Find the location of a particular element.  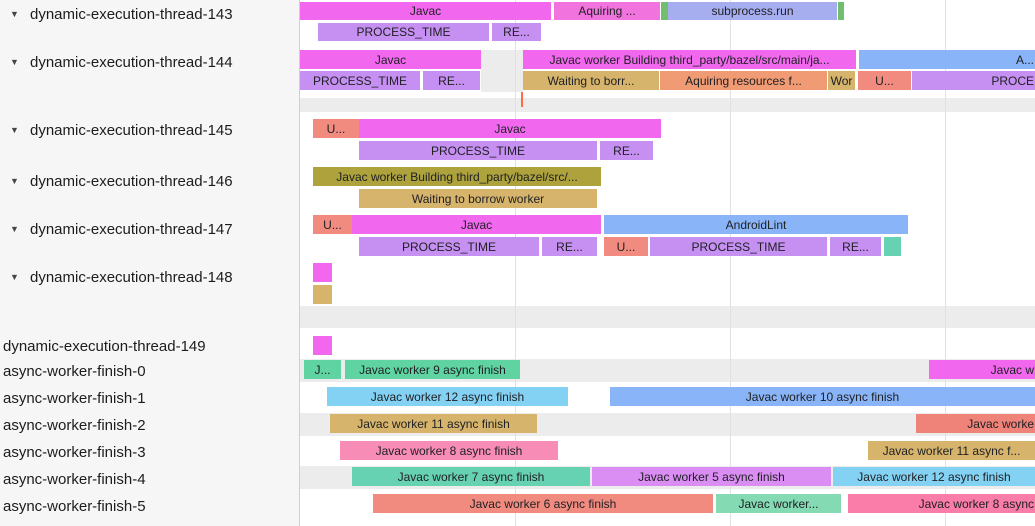

sidebar-track-async-worker-finish-0: async-worker-finish-0 is located at coordinates (74, 371).